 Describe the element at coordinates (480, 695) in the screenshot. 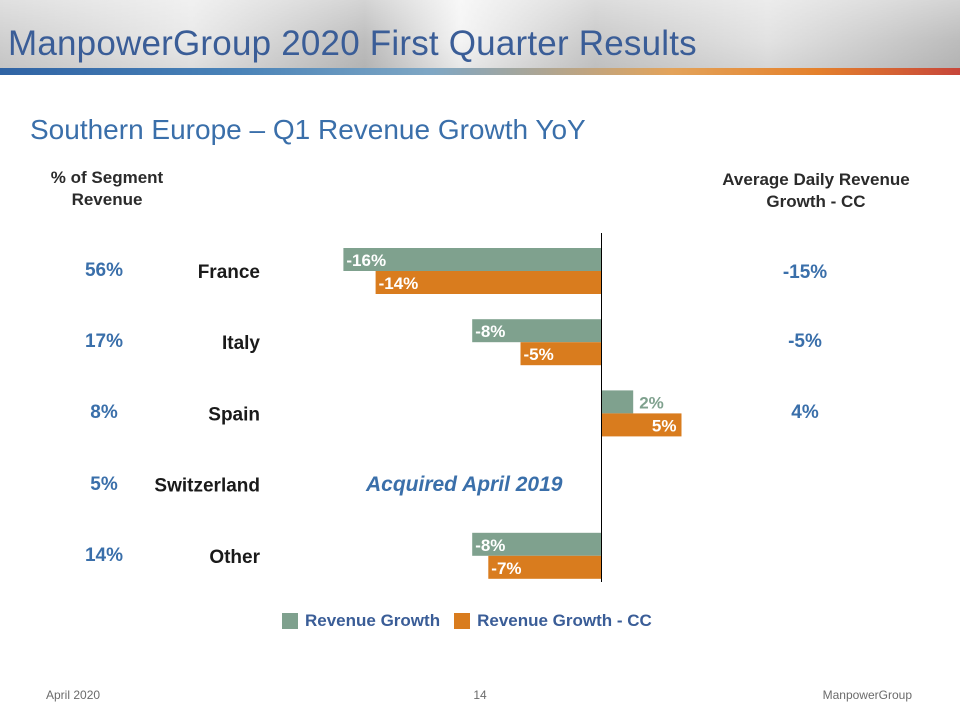

I see `page-number: 14` at that location.